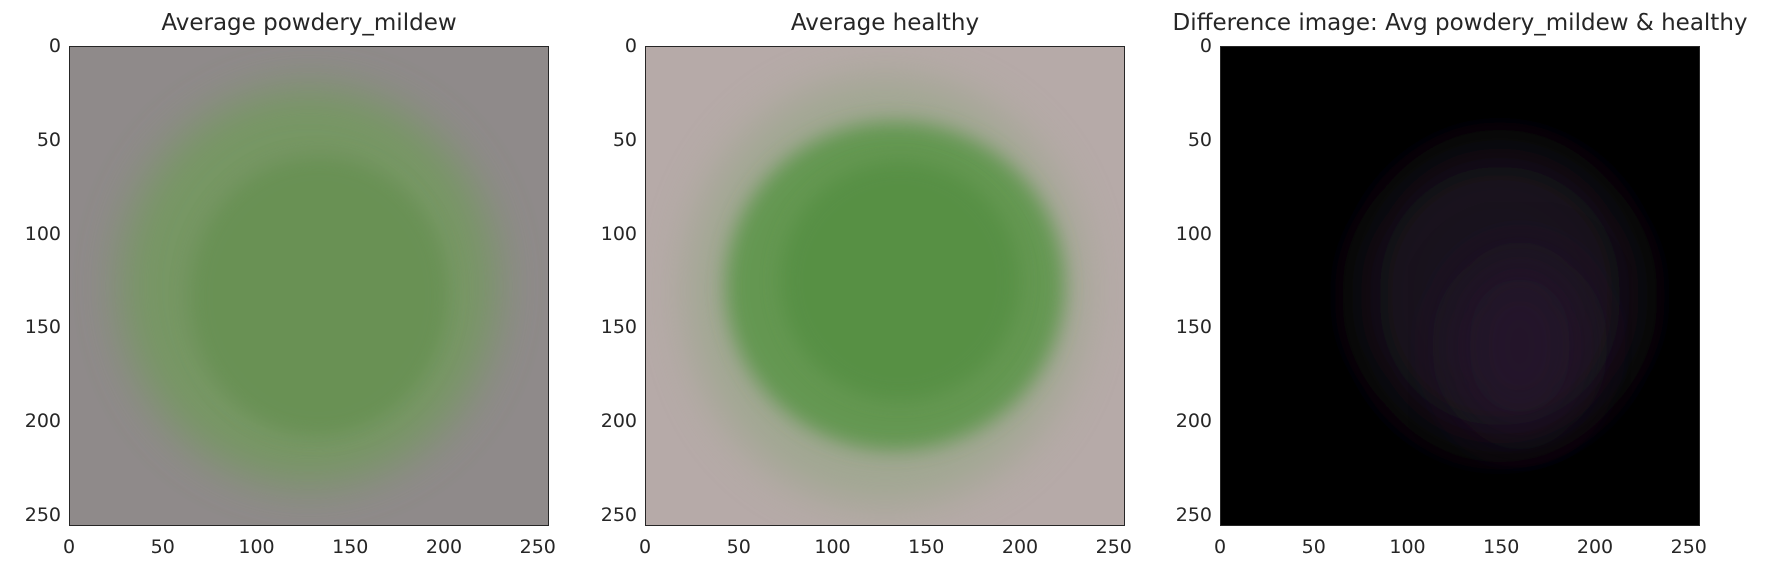 The width and height of the screenshot is (1785, 574). I want to click on panel-2-ytick-label: 150, so click(618, 327).